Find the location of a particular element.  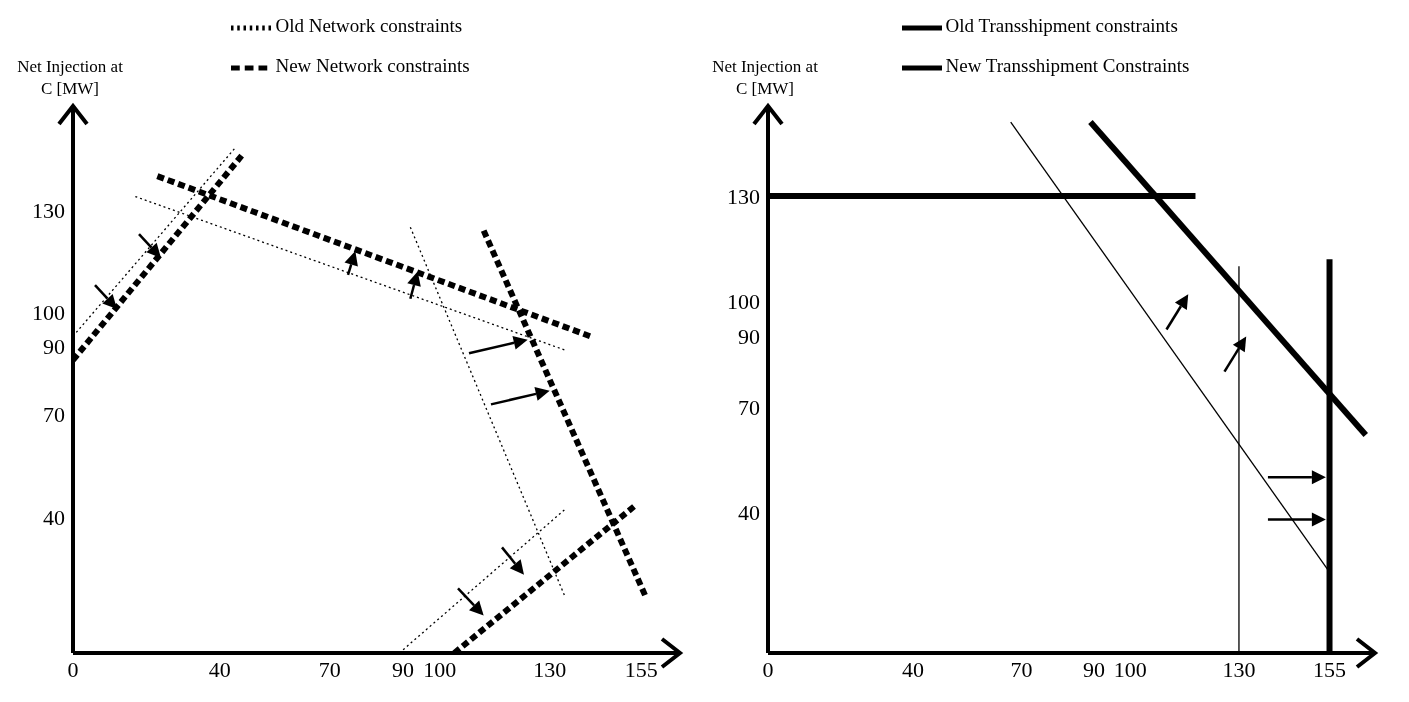

legend-label: Old Network constraints is located at coordinates (369, 26).